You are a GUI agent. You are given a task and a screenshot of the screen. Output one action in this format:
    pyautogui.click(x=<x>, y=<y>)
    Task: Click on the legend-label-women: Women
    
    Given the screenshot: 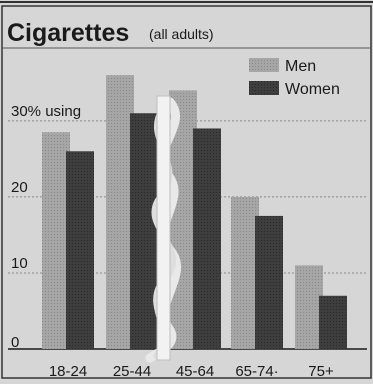 What is the action you would take?
    pyautogui.click(x=312, y=89)
    